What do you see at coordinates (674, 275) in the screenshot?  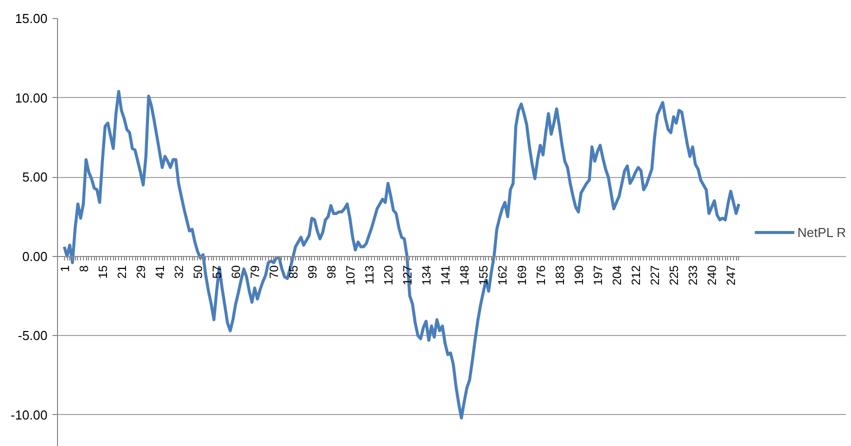 I see `x-tick-label: 225` at bounding box center [674, 275].